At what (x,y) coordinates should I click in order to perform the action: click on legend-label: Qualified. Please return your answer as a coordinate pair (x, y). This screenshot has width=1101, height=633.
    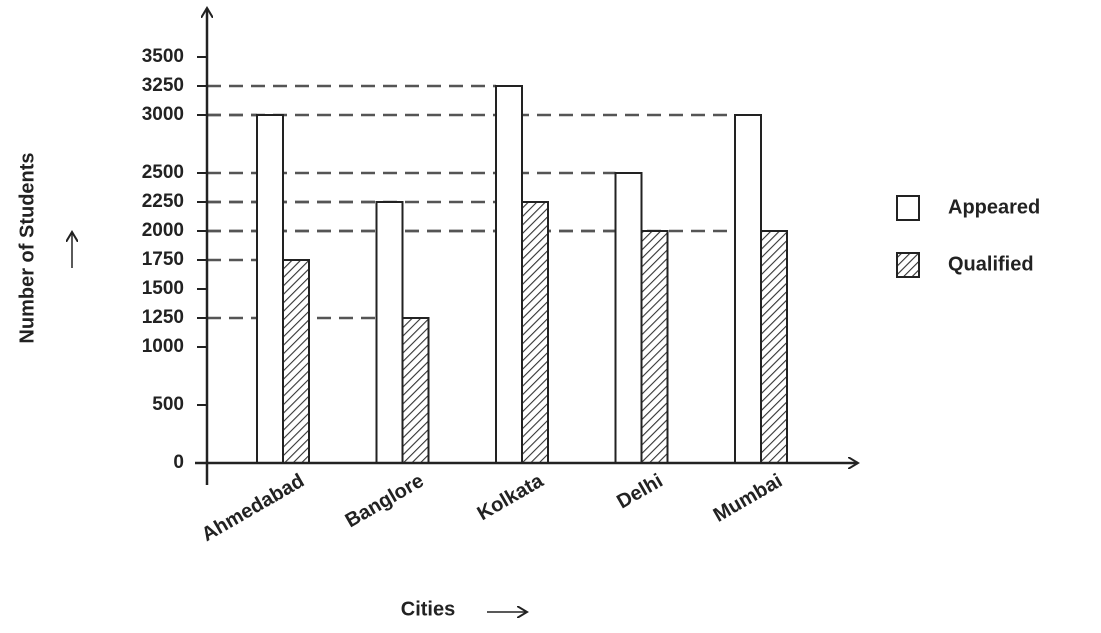
    Looking at the image, I should click on (991, 264).